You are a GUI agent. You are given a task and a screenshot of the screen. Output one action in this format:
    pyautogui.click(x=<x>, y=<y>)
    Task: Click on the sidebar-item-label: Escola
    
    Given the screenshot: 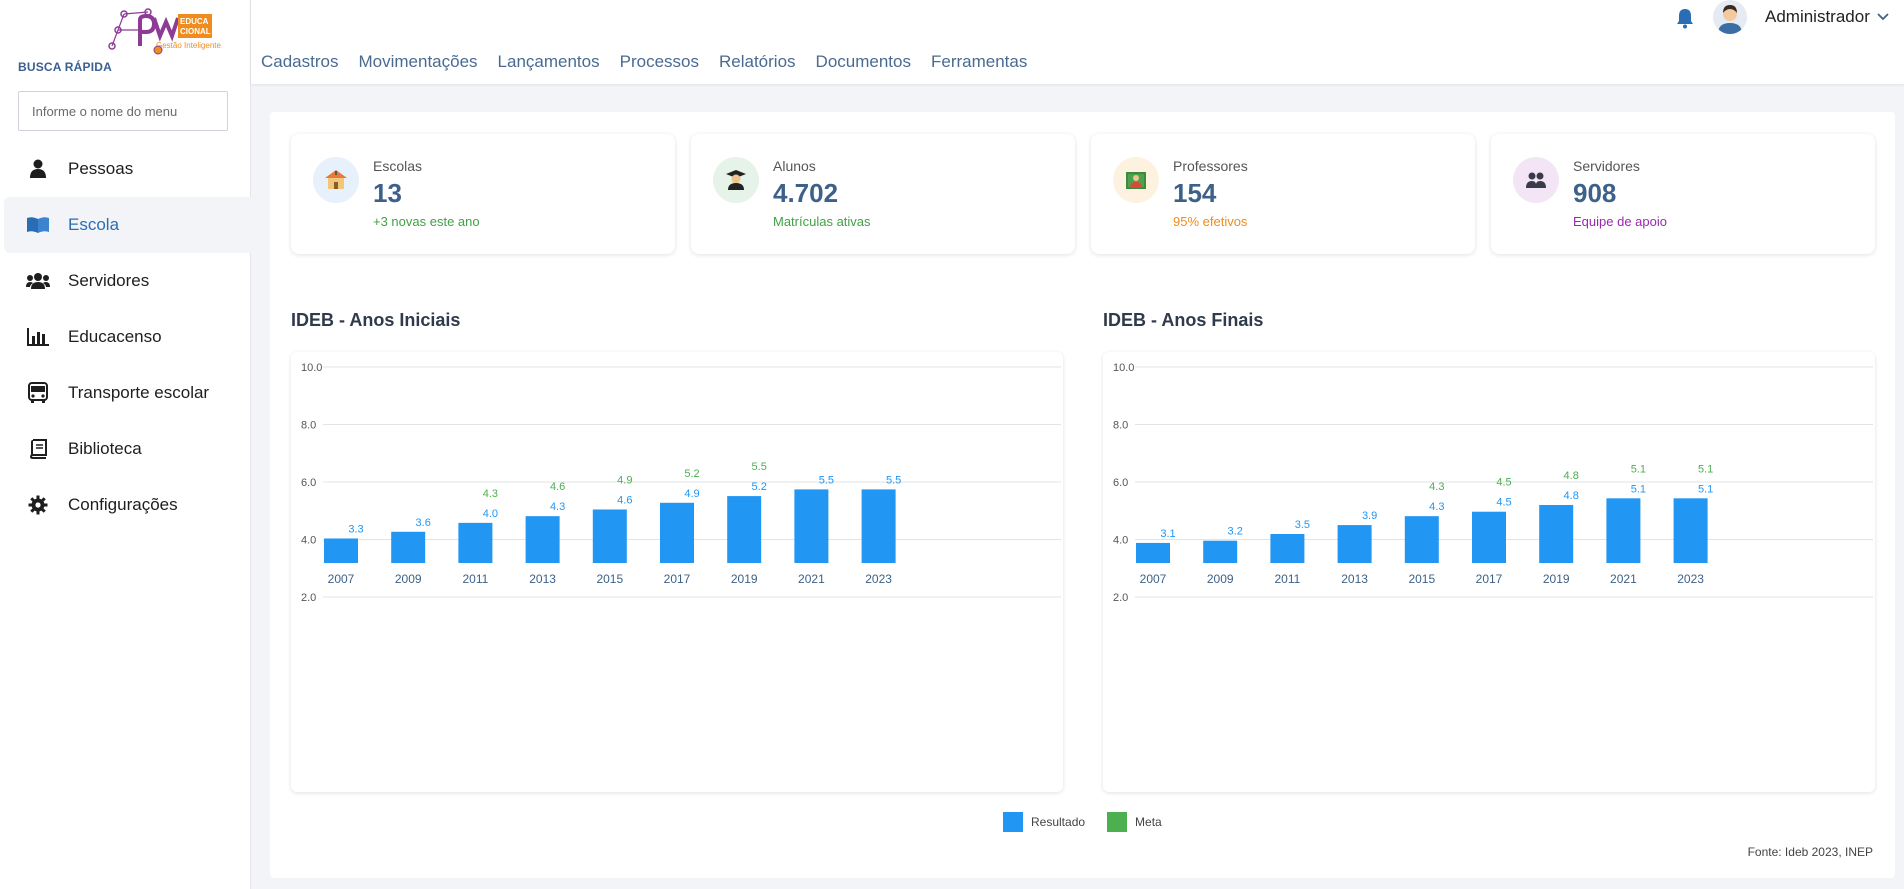 What is the action you would take?
    pyautogui.click(x=94, y=224)
    